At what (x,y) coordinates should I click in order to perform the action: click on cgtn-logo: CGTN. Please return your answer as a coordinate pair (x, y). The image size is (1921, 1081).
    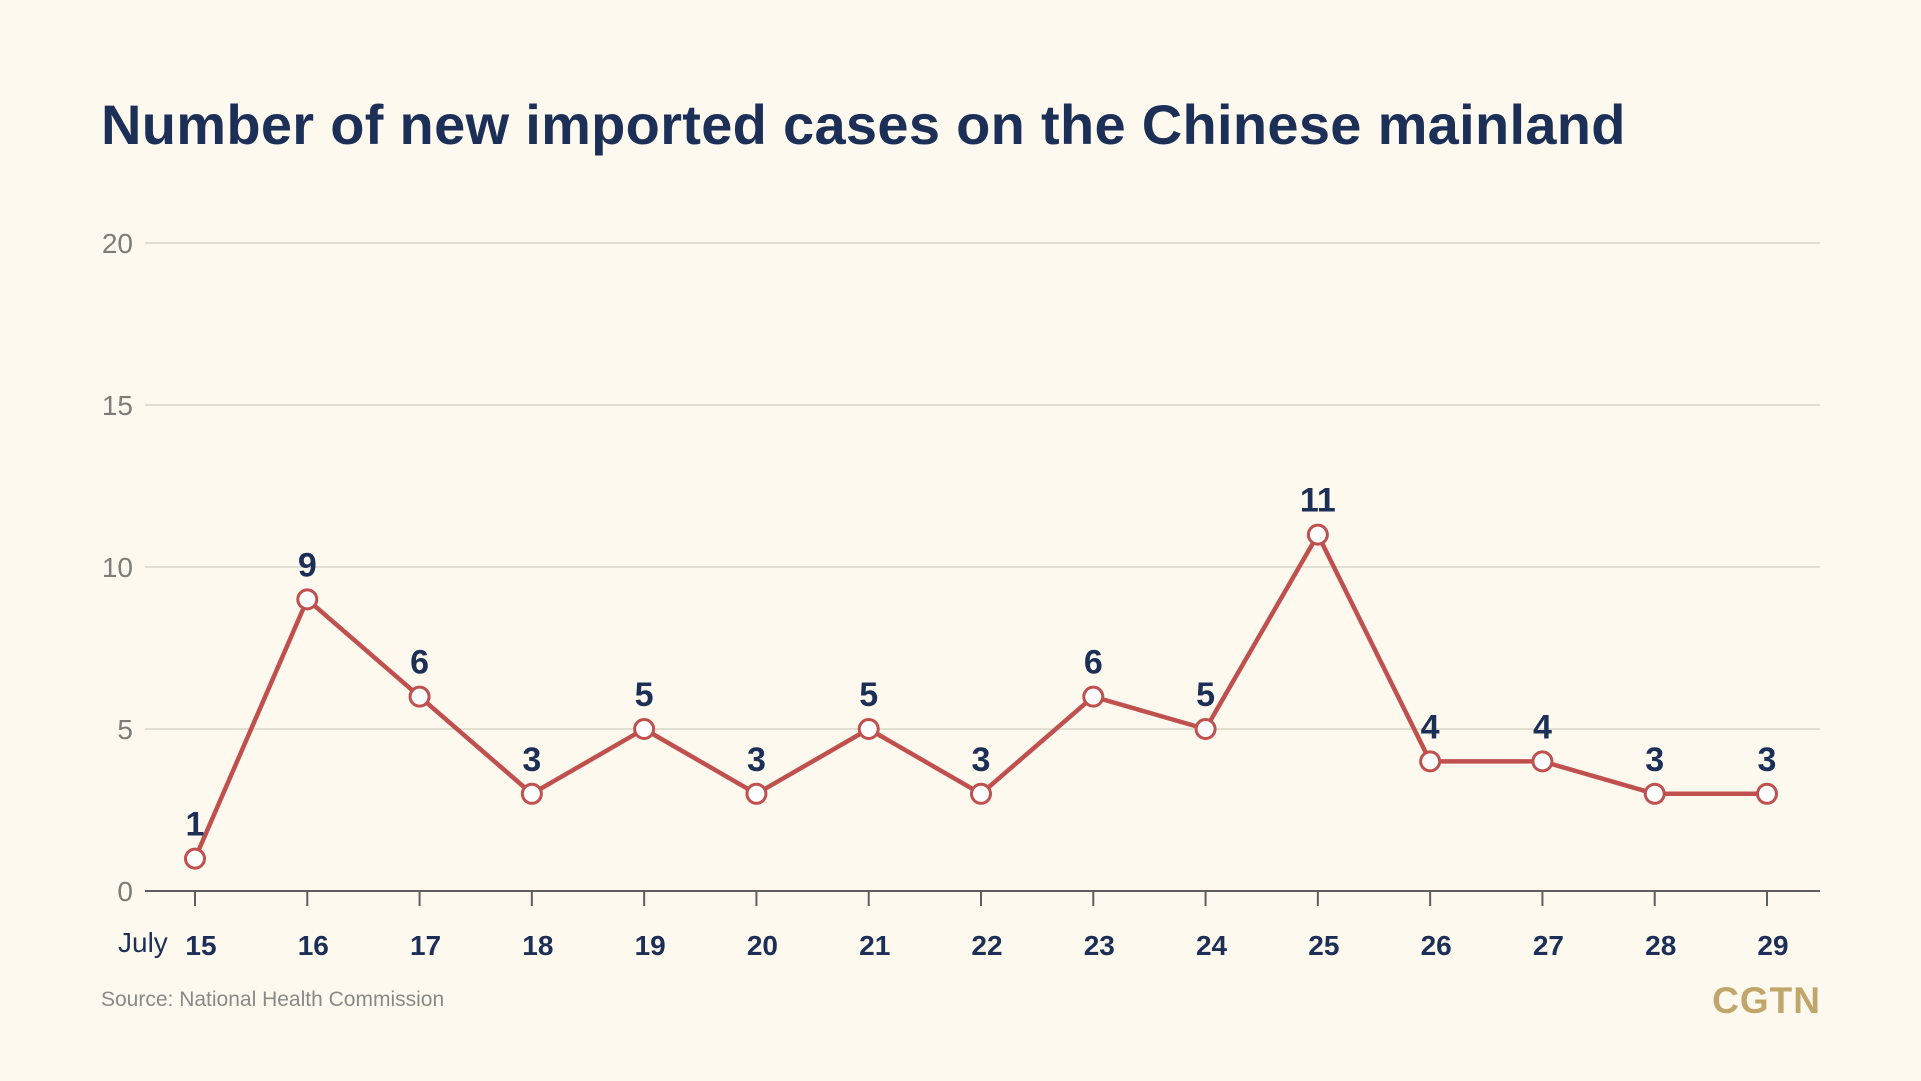
    Looking at the image, I should click on (1766, 1000).